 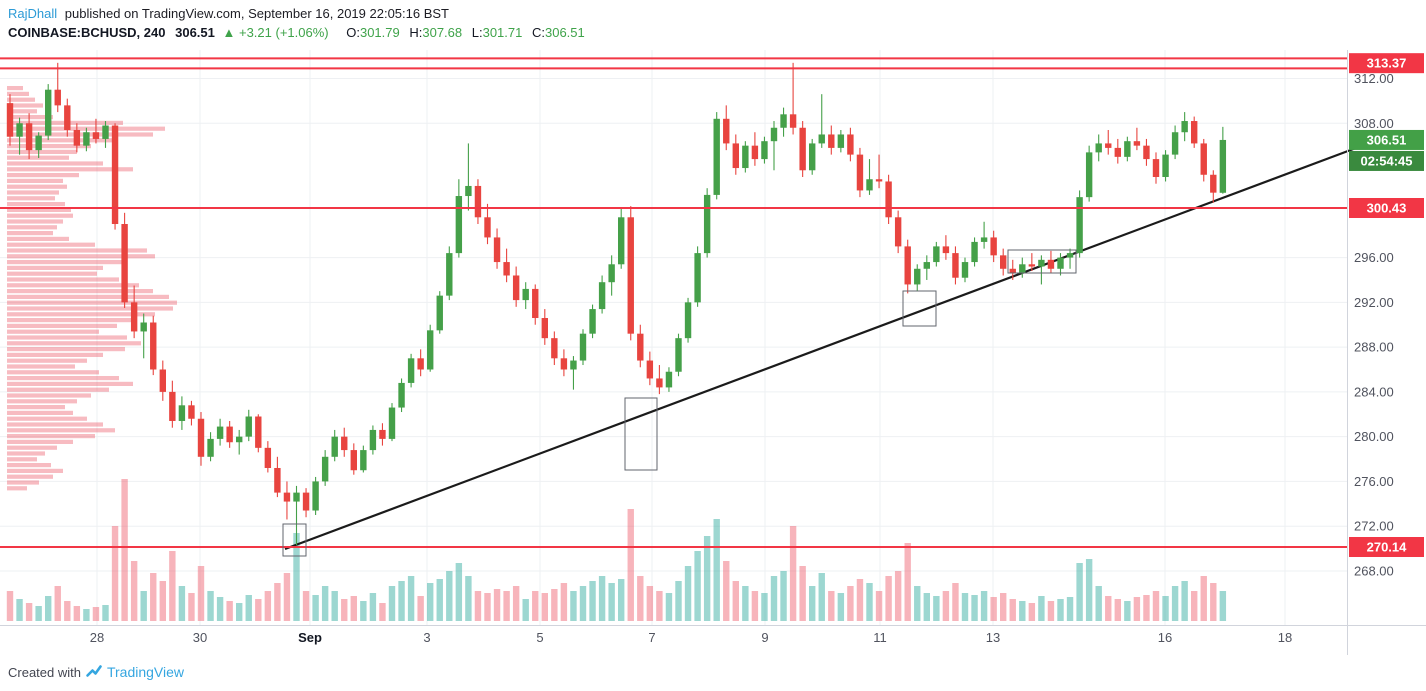 What do you see at coordinates (33, 13) in the screenshot?
I see `author-link: RajDhall` at bounding box center [33, 13].